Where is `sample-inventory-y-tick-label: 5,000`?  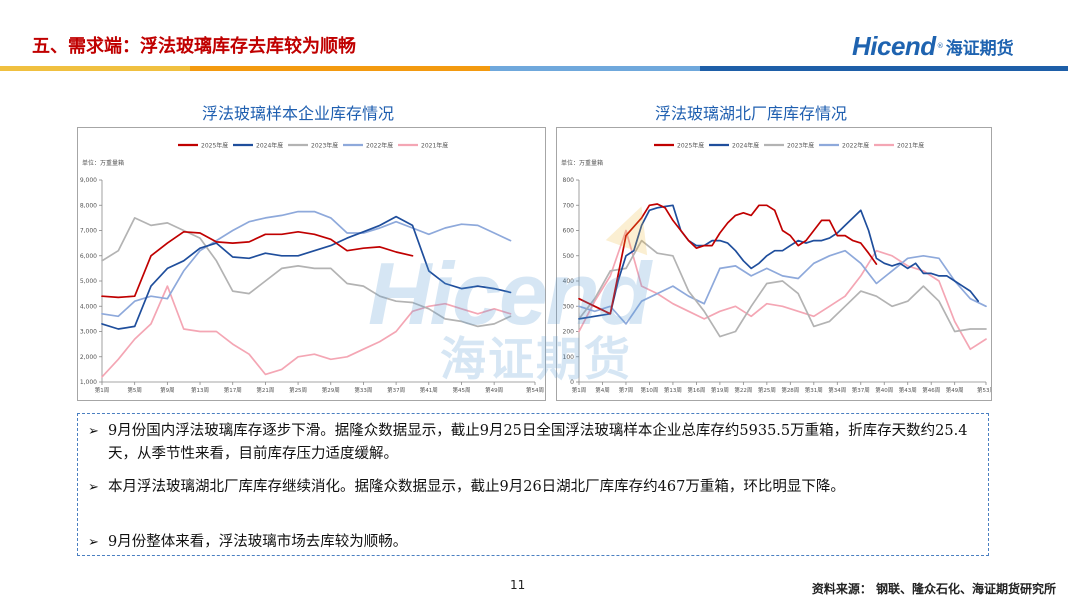 sample-inventory-y-tick-label: 5,000 is located at coordinates (88, 281).